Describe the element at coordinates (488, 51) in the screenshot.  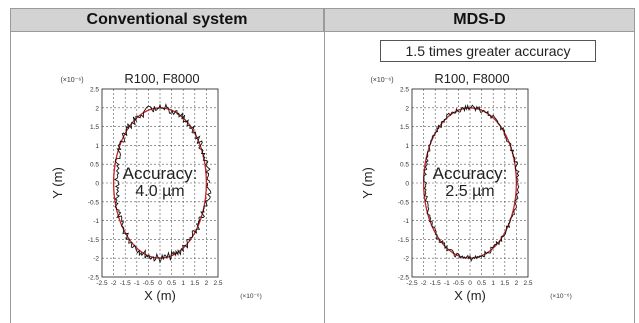
I see `accuracy-badge: 1.5 times greater accuracy` at that location.